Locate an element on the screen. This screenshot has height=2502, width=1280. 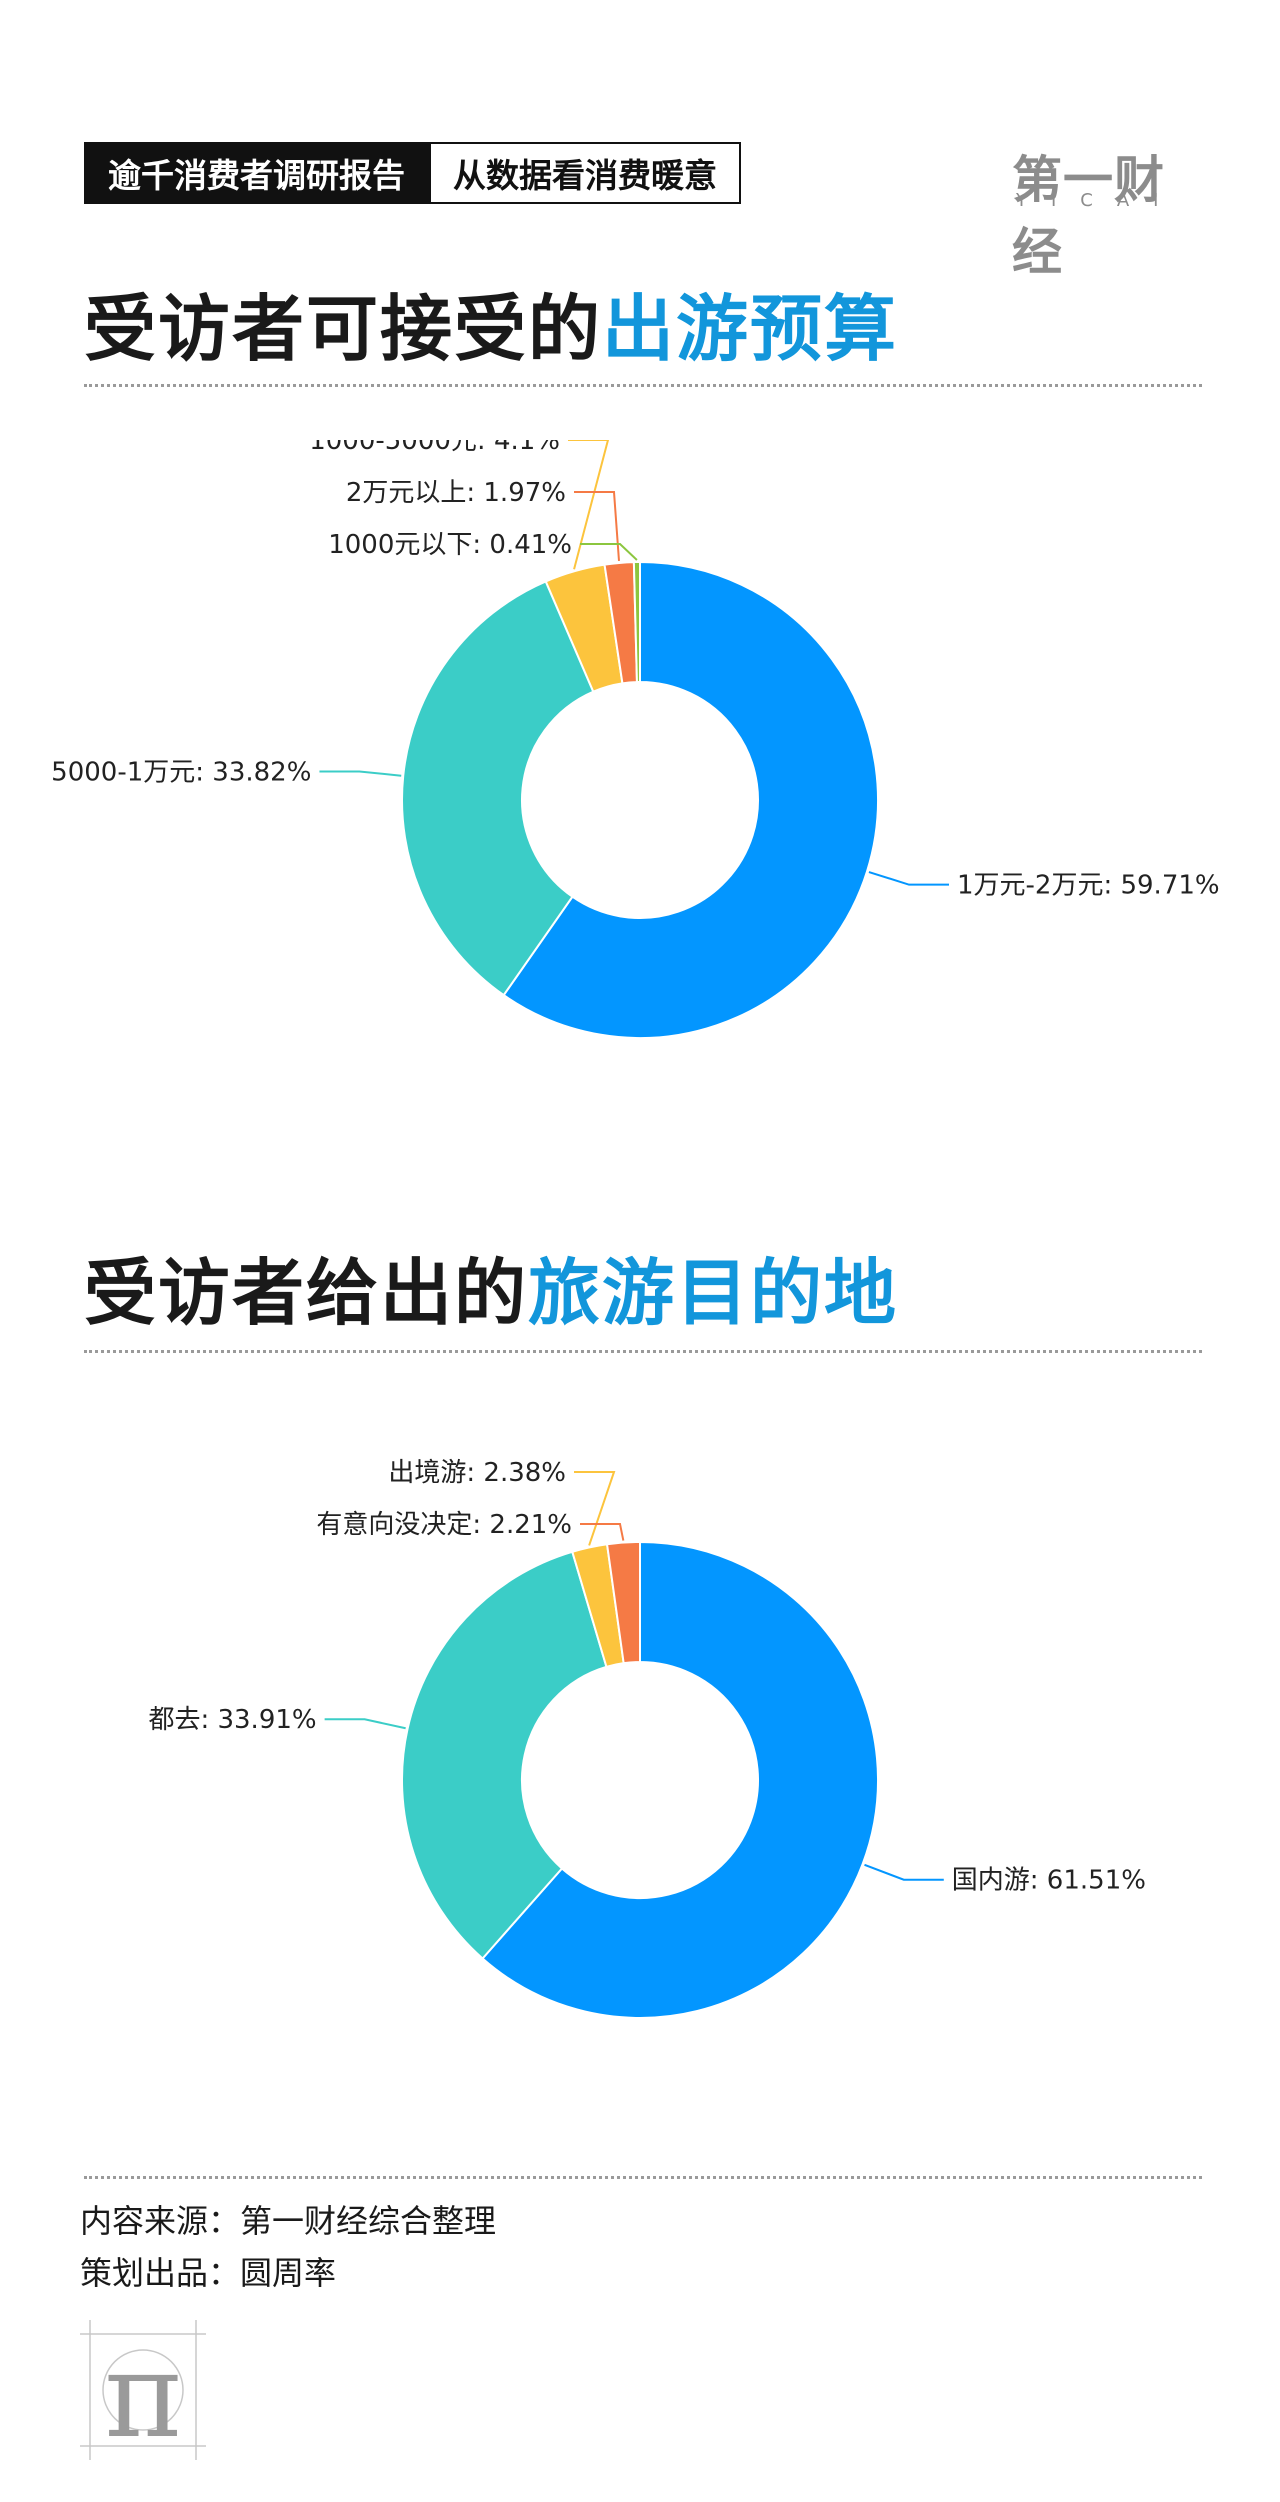
footer-divider is located at coordinates (643, 2177).